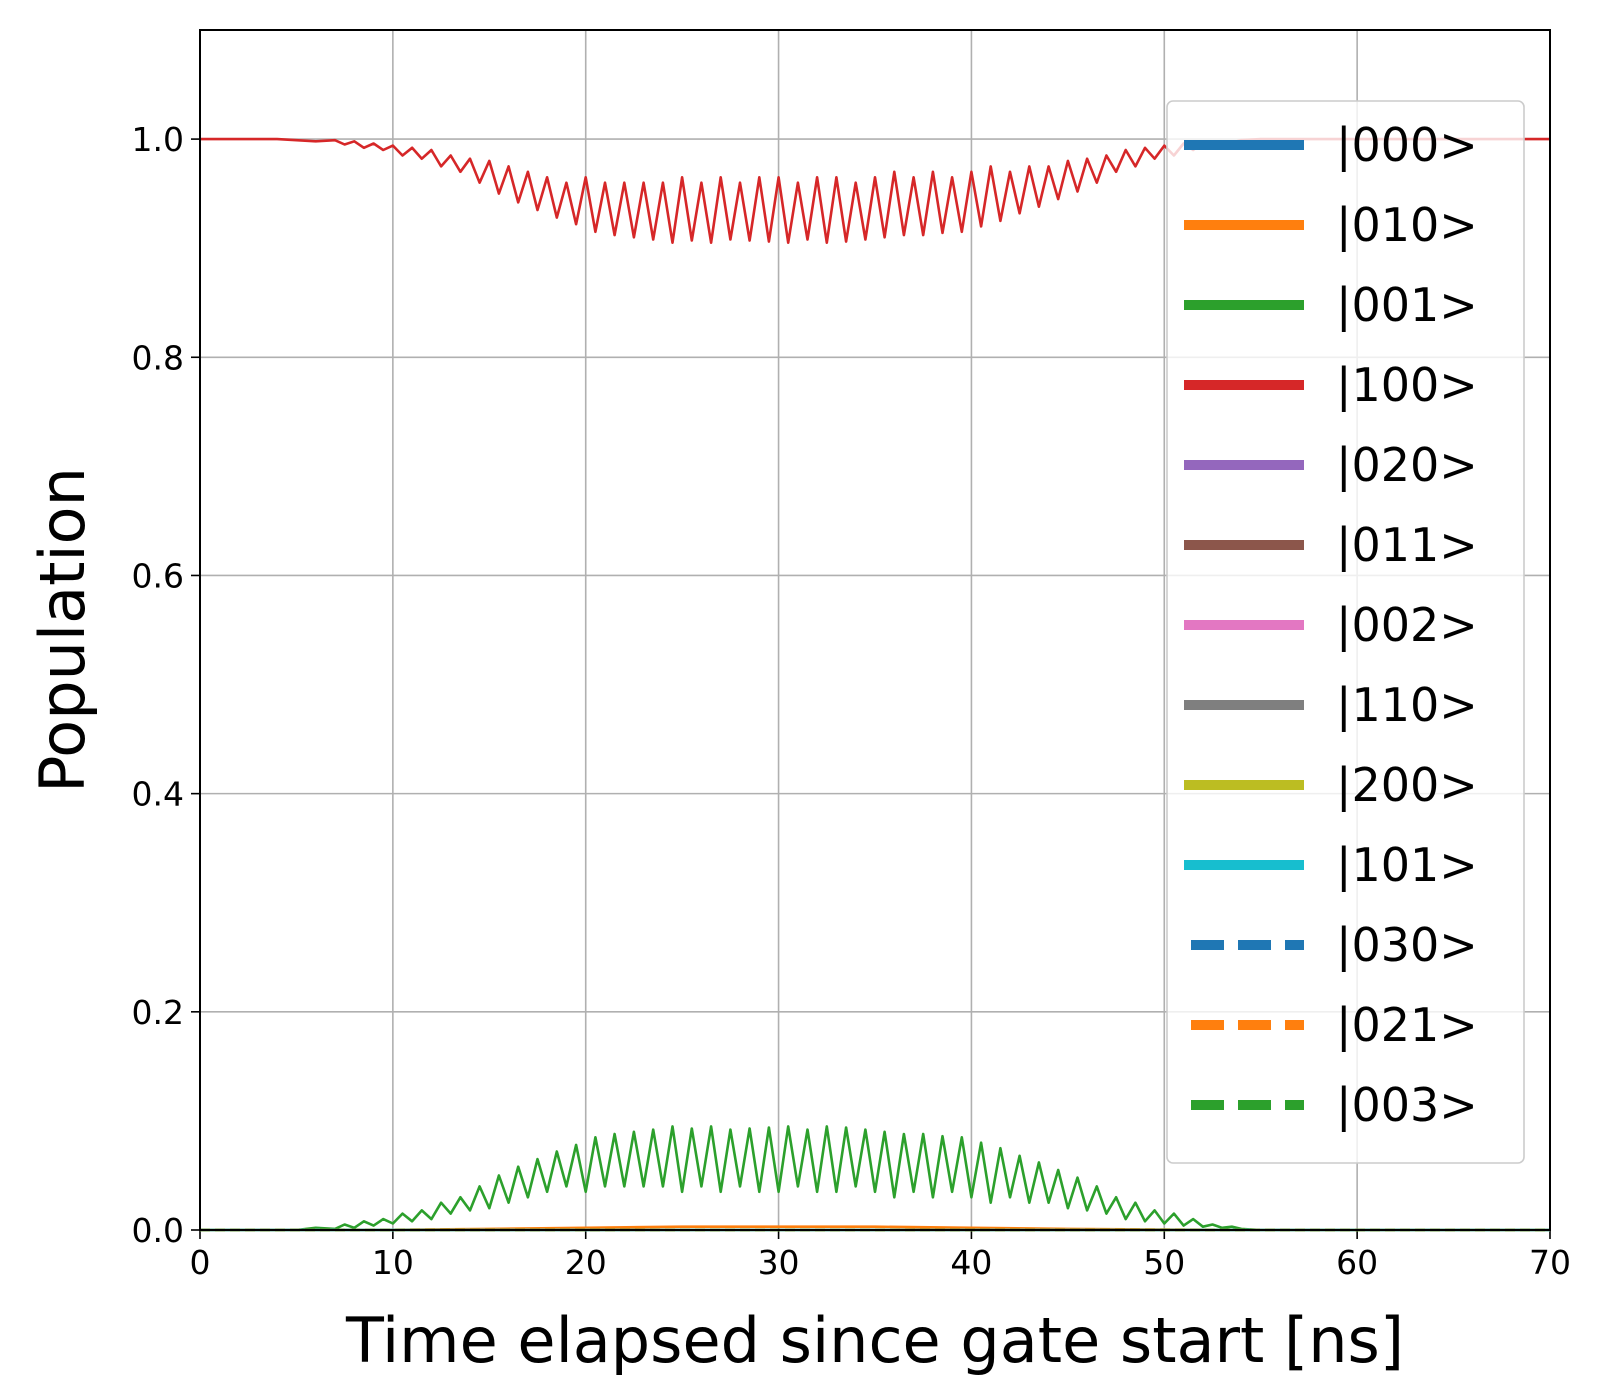  I want to click on legend-label: |020>, so click(1407, 465).